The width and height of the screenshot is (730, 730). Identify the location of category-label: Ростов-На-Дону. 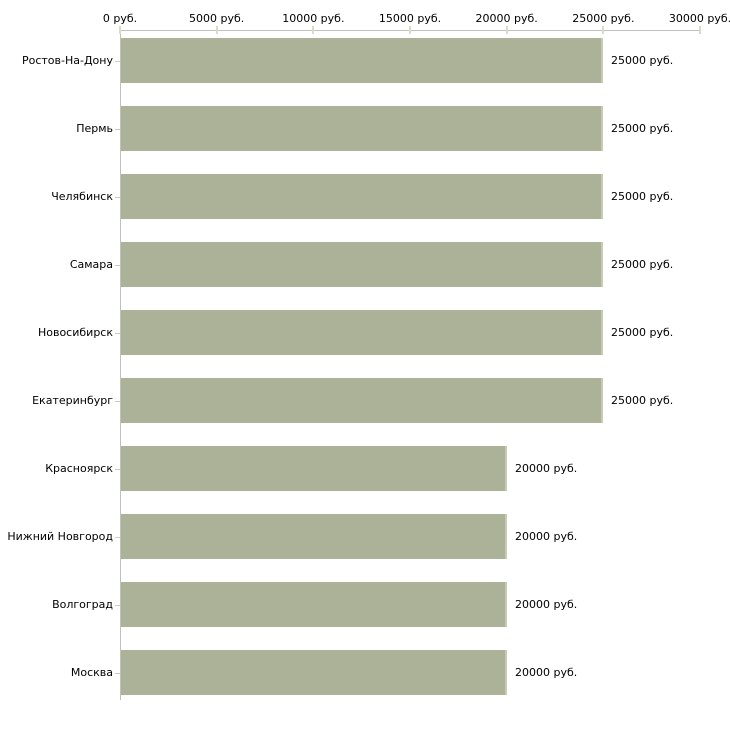
(67, 60).